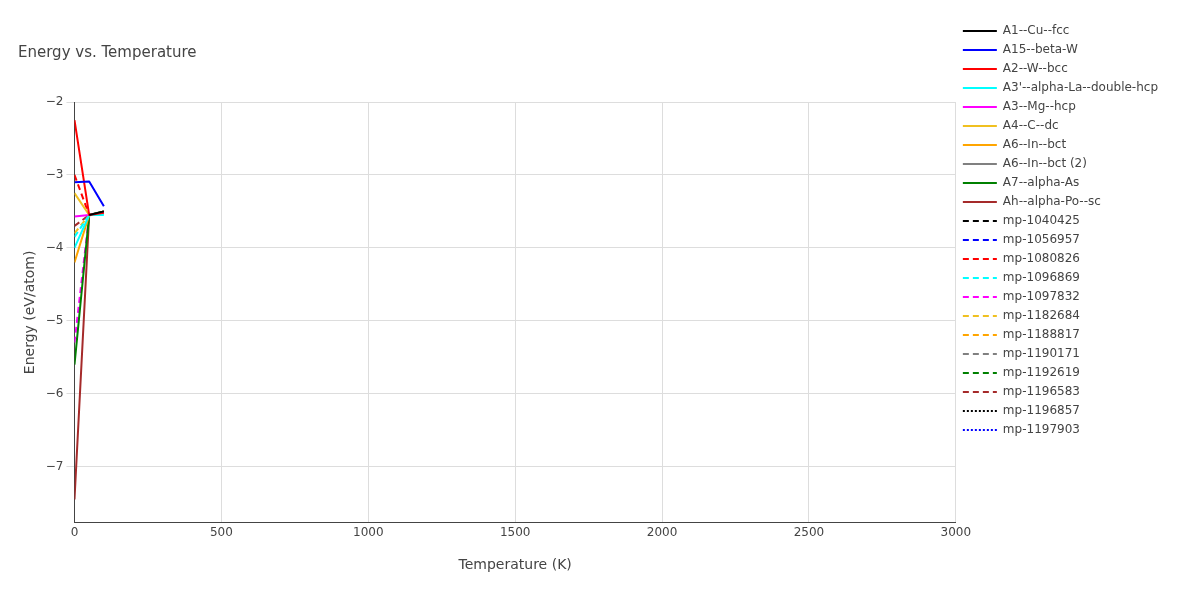 The width and height of the screenshot is (1200, 600). I want to click on legend-label: A4--C--dc, so click(1030, 125).